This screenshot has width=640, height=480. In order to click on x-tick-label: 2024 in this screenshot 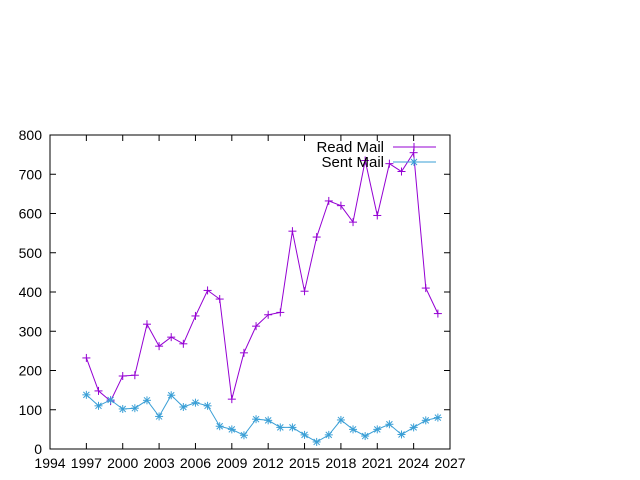, I will do `click(413, 463)`.